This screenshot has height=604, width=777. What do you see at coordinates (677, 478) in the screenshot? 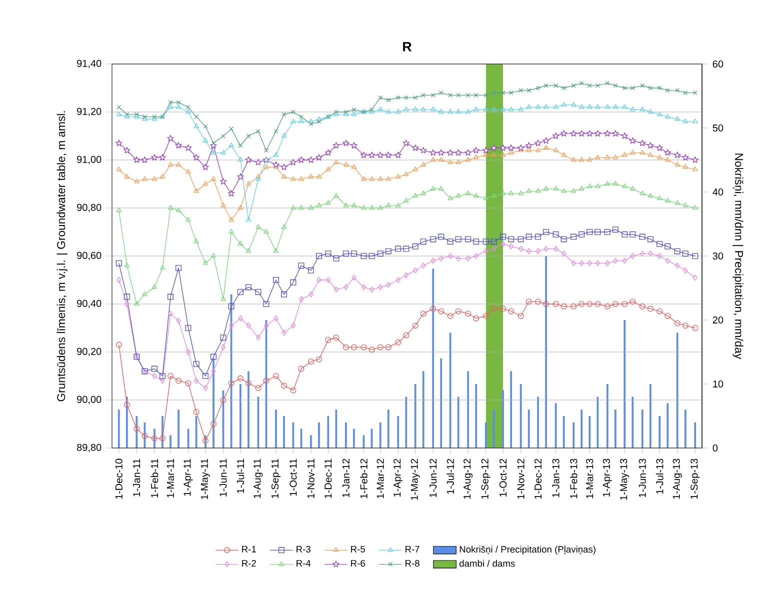
I see `x-tick-label: 1-Aug-13` at bounding box center [677, 478].